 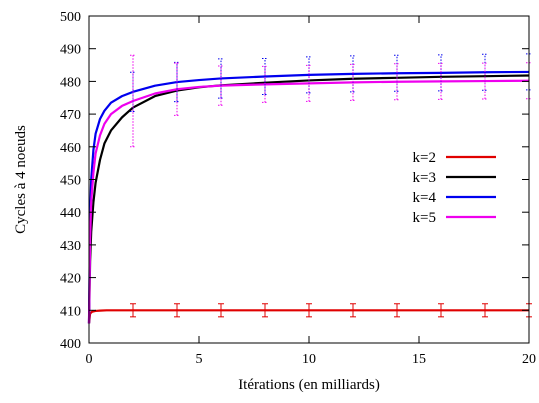 What do you see at coordinates (199, 359) in the screenshot?
I see `x-tick-label: 5` at bounding box center [199, 359].